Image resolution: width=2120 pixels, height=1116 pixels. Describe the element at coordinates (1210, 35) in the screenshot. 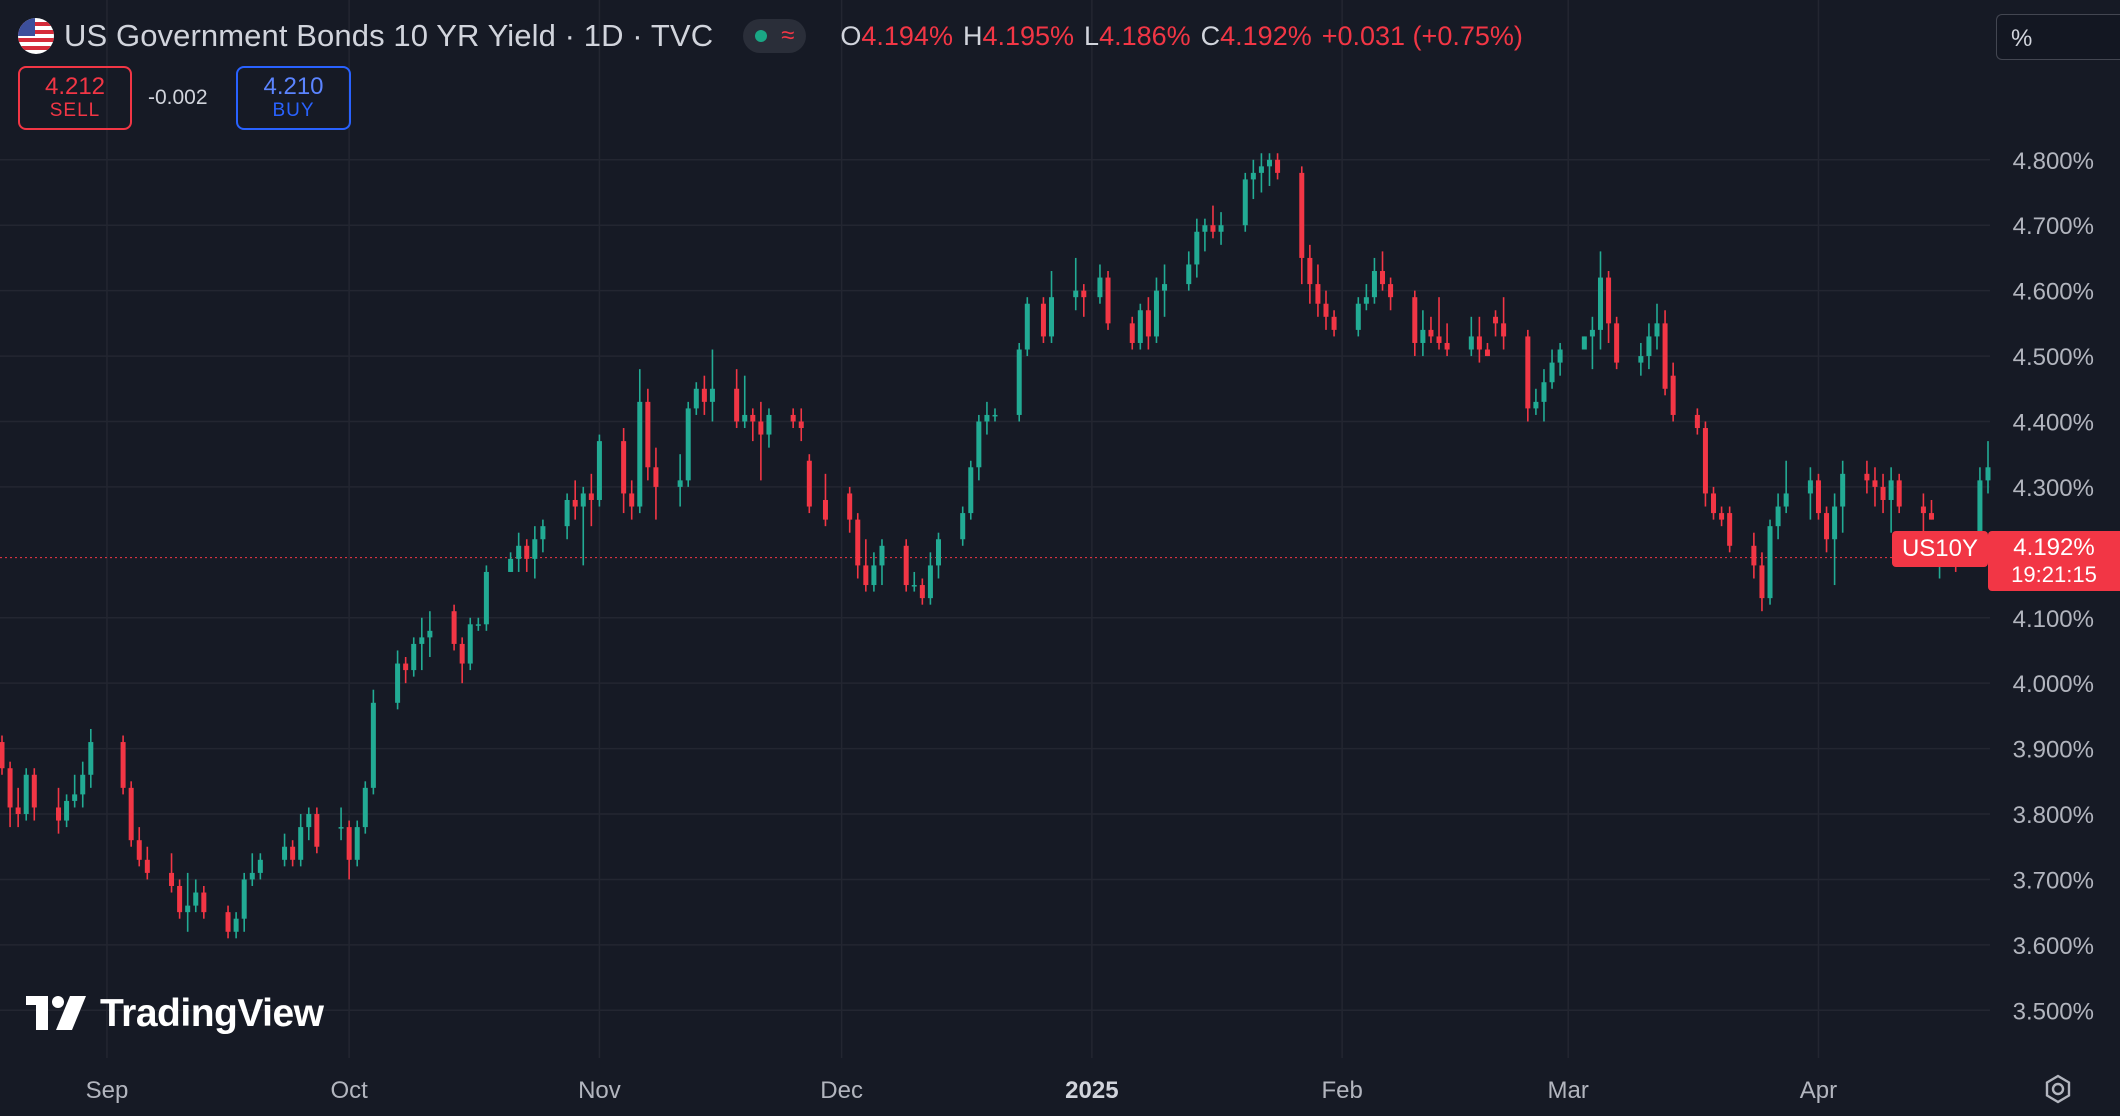

I see `close-label: C` at that location.